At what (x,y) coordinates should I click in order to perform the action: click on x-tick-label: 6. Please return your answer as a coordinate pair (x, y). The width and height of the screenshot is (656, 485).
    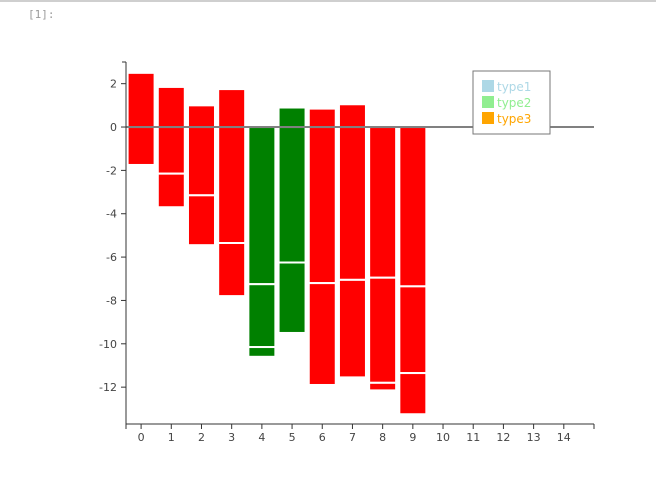
    Looking at the image, I should click on (322, 437).